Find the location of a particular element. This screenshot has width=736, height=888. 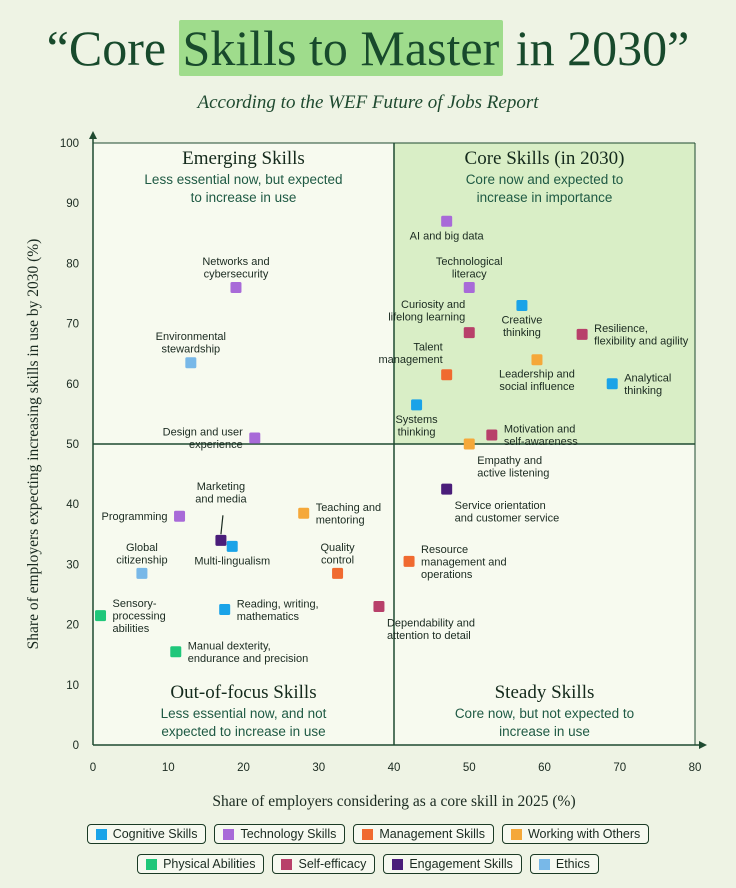

data-point-label: lifelong learning is located at coordinates (426, 318).